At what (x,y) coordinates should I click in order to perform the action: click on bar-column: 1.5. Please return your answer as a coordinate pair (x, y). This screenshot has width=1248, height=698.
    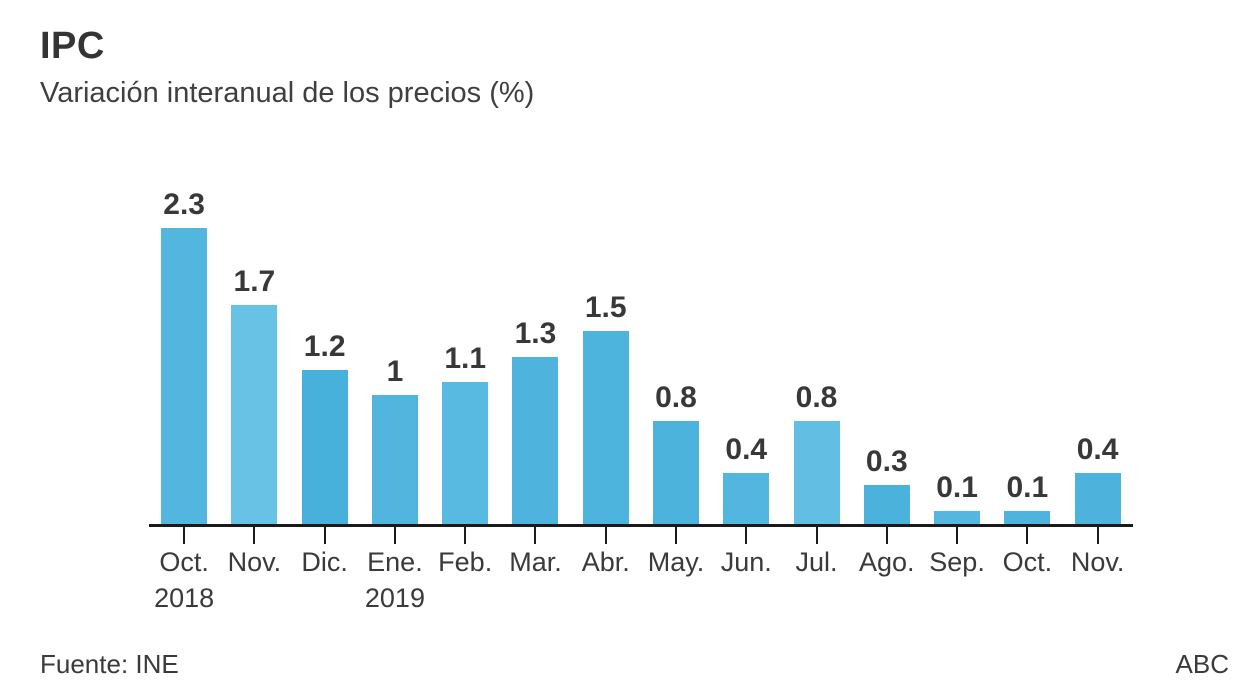
    Looking at the image, I should click on (606, 408).